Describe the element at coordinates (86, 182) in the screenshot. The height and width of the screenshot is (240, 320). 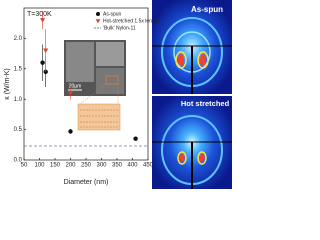
I see `x-axis-label: Diameter (nm)` at that location.